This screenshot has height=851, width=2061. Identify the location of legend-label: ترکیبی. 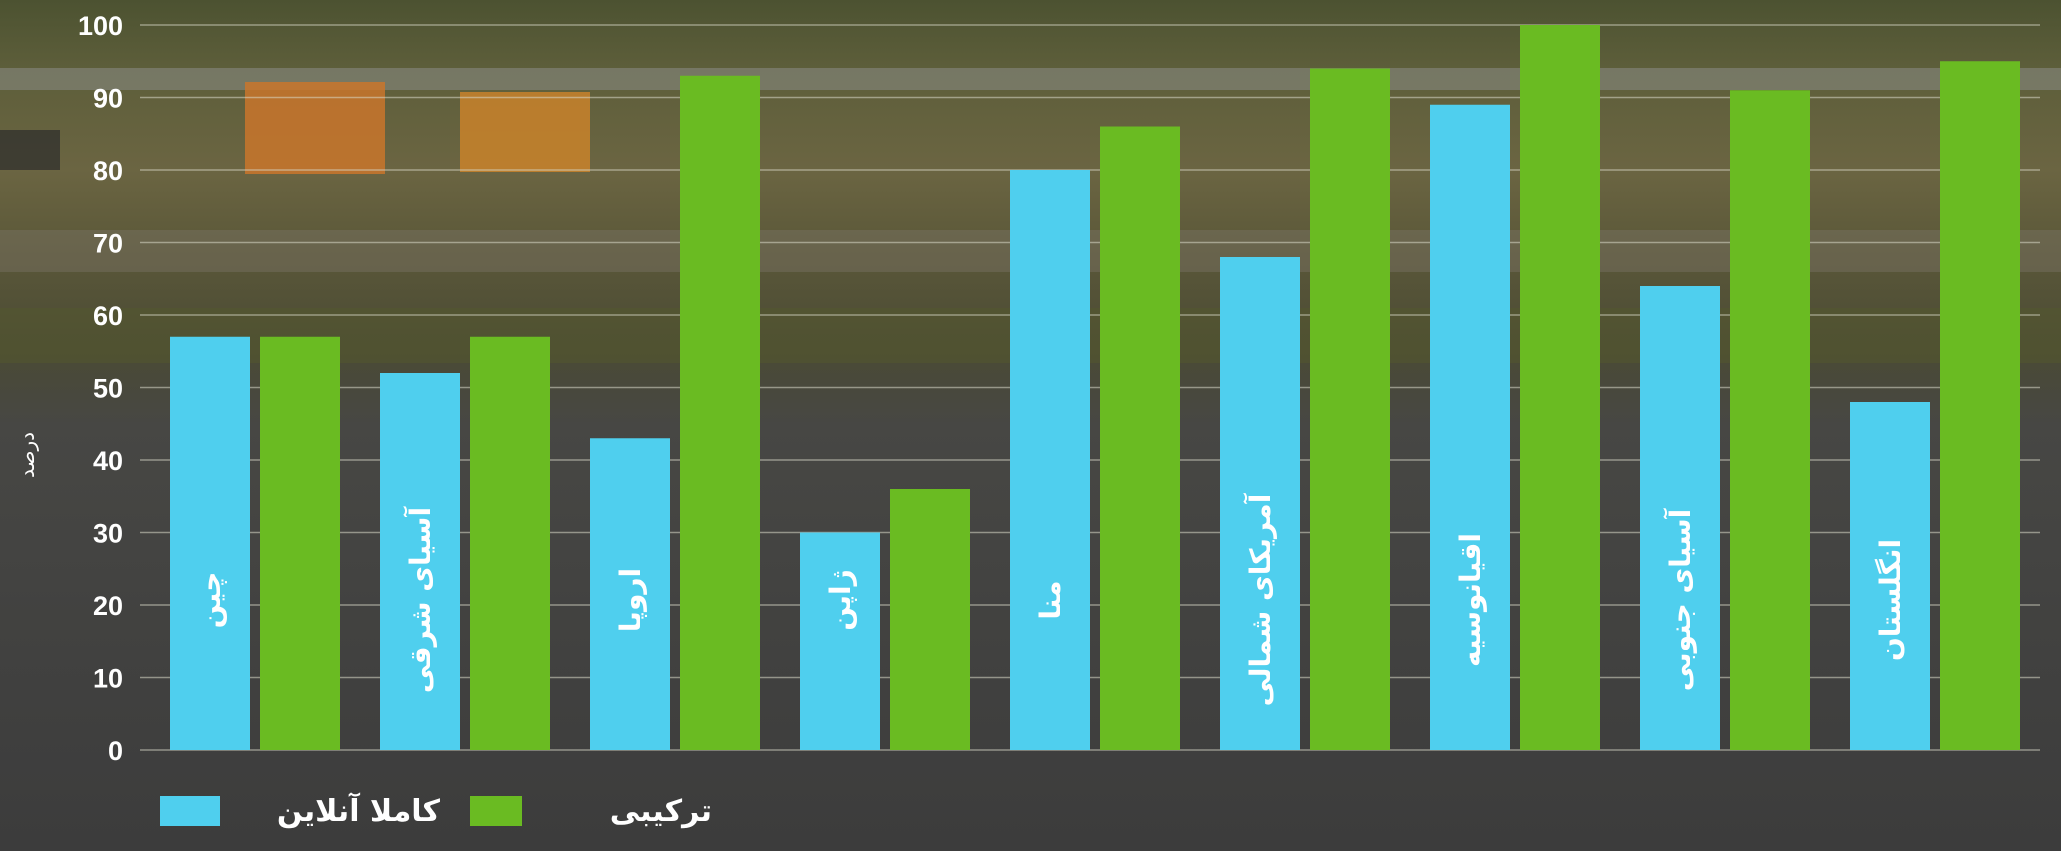
(661, 811).